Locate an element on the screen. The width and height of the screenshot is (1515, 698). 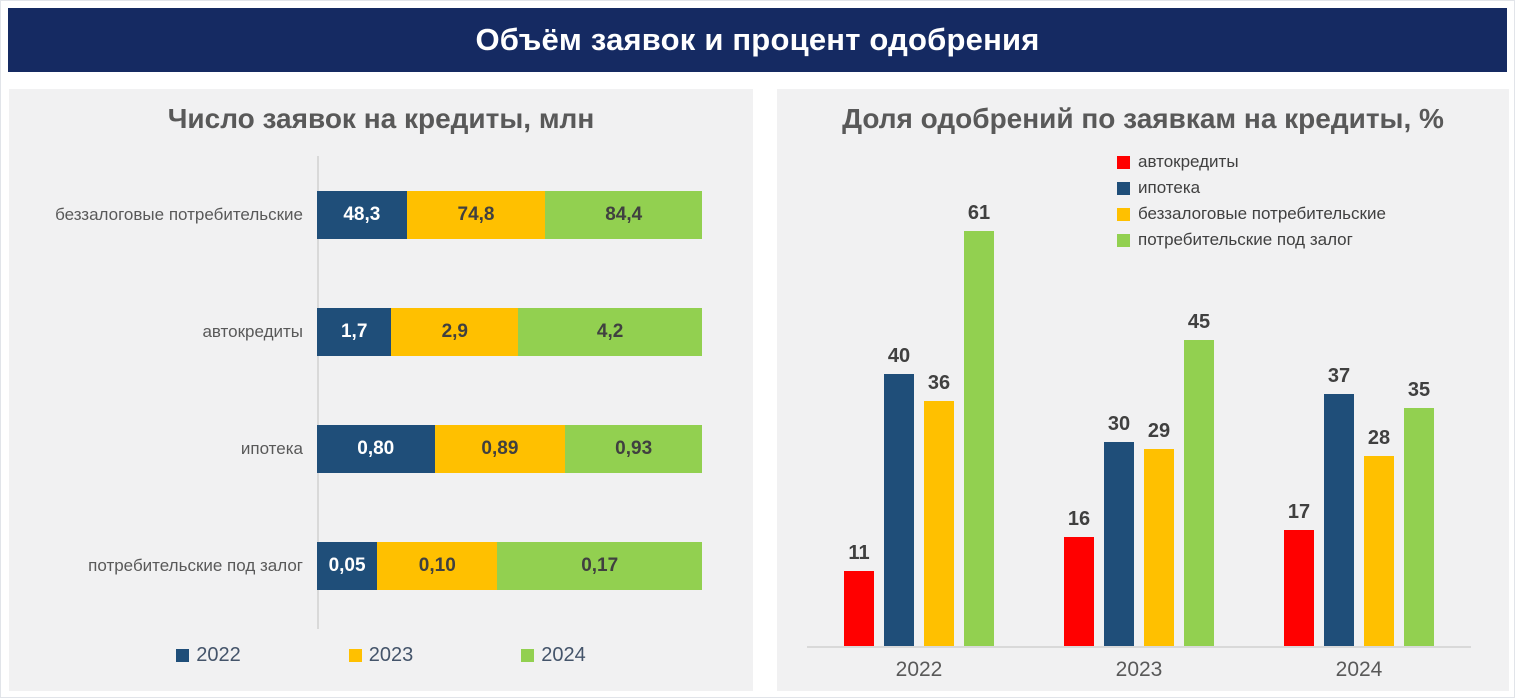
segment-value: 0,10 is located at coordinates (437, 565).